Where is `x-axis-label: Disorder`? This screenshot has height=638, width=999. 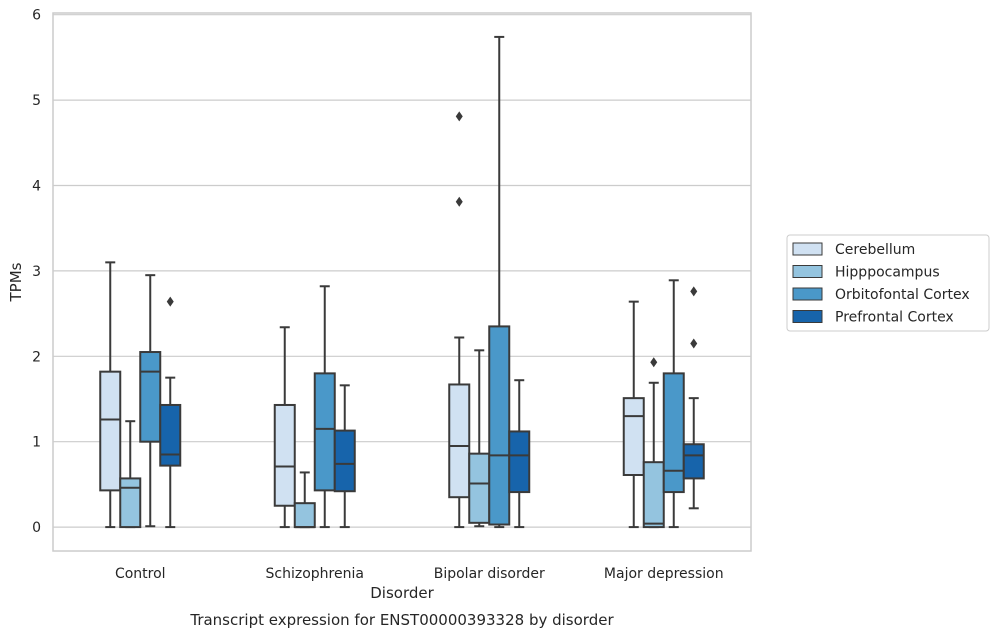
x-axis-label: Disorder is located at coordinates (402, 593).